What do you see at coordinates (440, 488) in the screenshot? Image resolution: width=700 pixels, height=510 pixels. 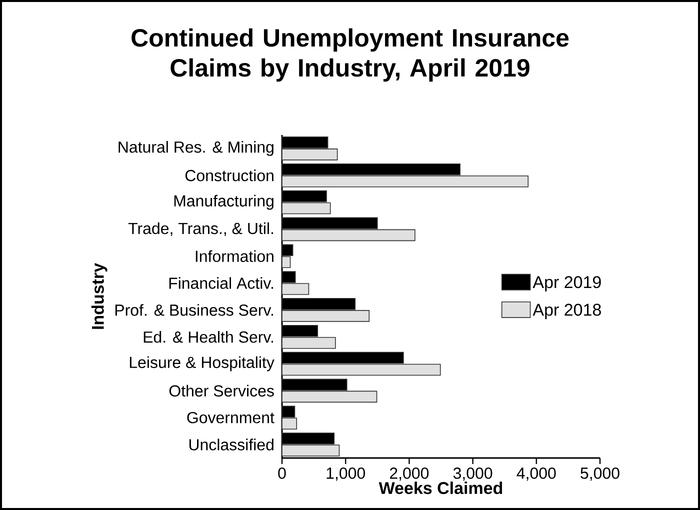 I see `x-axis-title: Weeks Claimed` at bounding box center [440, 488].